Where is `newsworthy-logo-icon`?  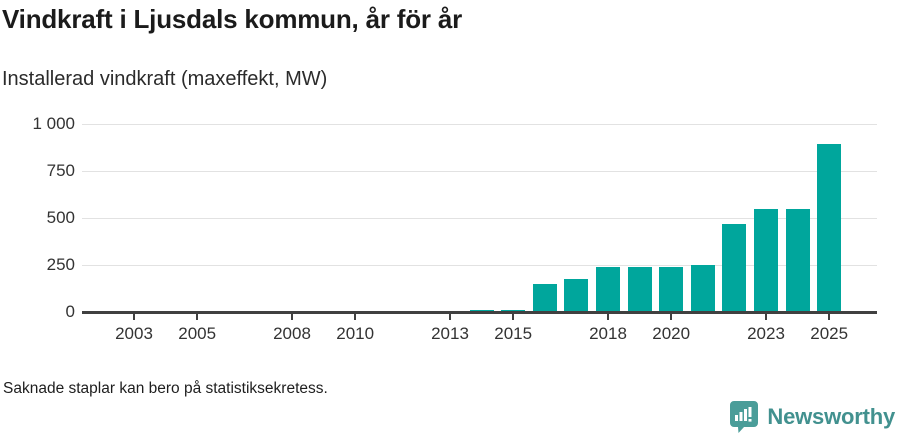 newsworthy-logo-icon is located at coordinates (744, 417).